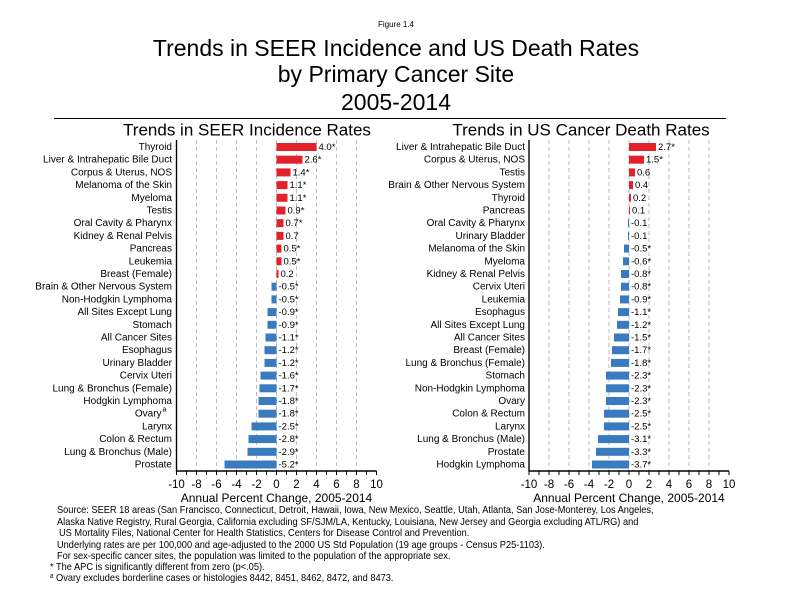  What do you see at coordinates (629, 305) in the screenshot?
I see `gridlines` at bounding box center [629, 305].